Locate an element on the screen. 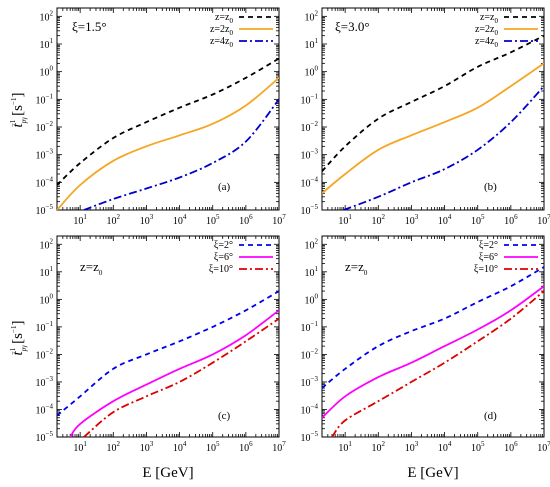  y-tick-label: 10⁰ is located at coordinates (312, 299).